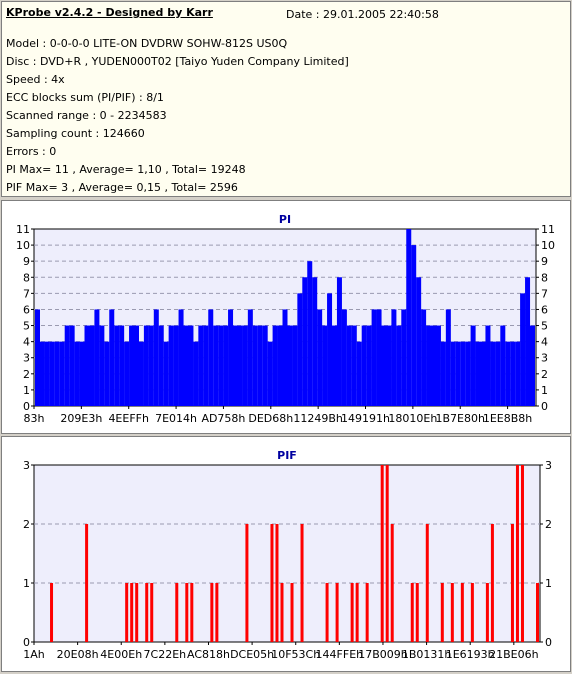 The width and height of the screenshot is (572, 674). I want to click on pif-ytick-label-left: 3, so click(26, 465).